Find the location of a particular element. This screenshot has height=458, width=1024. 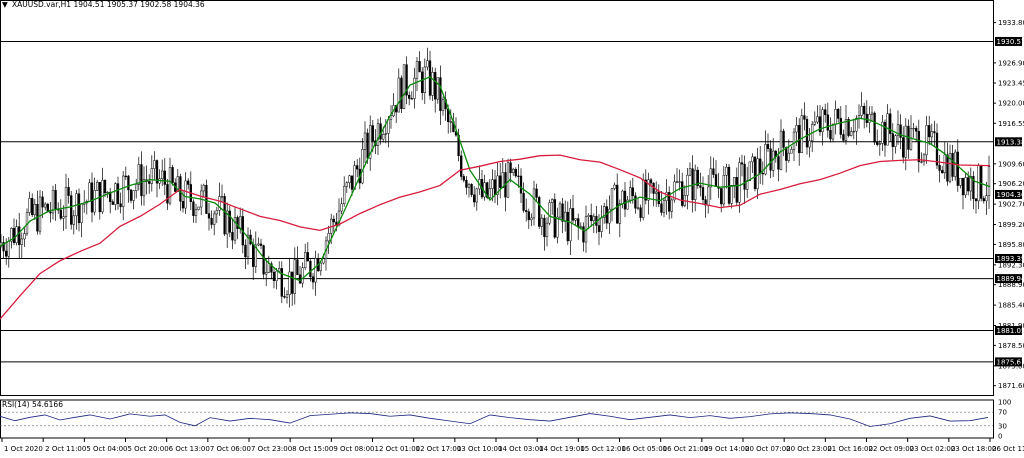

x-tick-label: 9 Oct 08:00 is located at coordinates (353, 449).